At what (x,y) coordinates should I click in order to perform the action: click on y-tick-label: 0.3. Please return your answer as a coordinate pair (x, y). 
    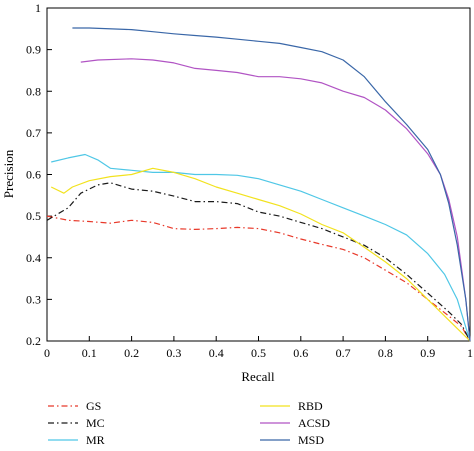
    Looking at the image, I should click on (33, 299).